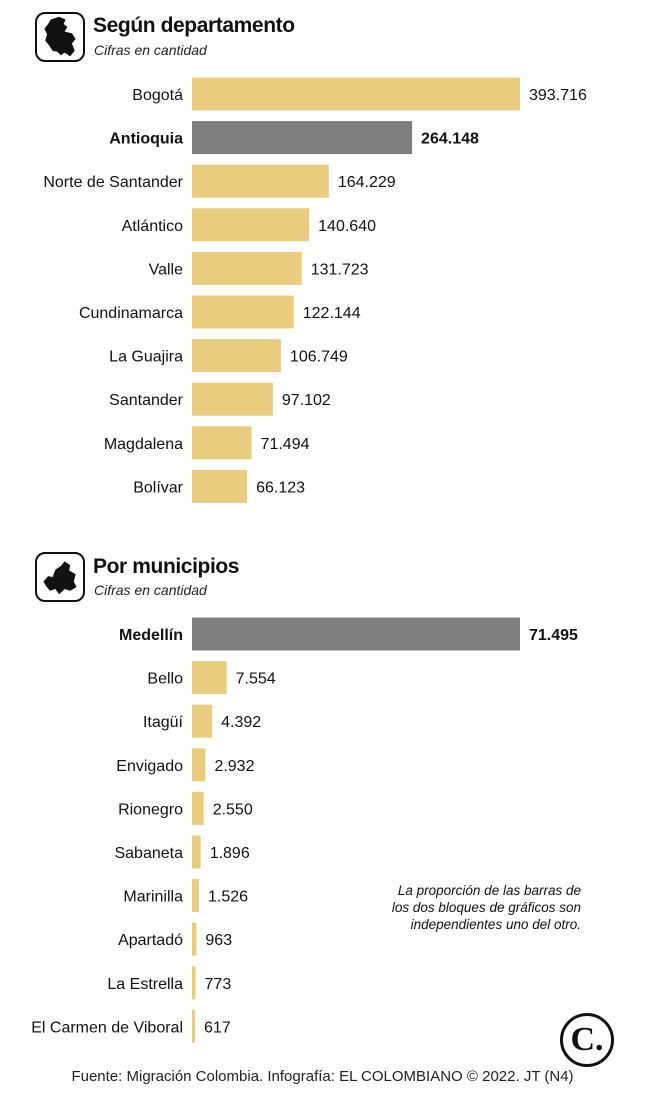  What do you see at coordinates (228, 897) in the screenshot?
I see `value-label: 1.526` at bounding box center [228, 897].